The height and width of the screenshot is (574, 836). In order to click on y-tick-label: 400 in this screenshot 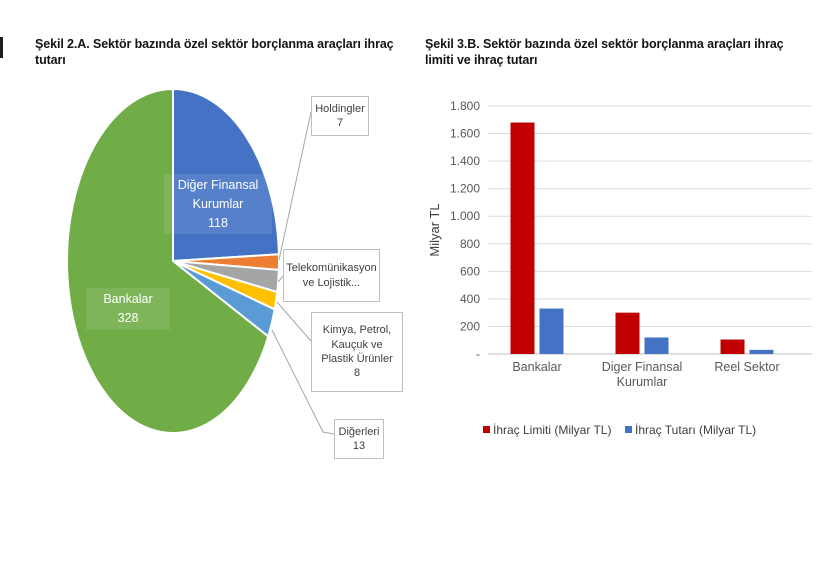, I will do `click(470, 299)`.